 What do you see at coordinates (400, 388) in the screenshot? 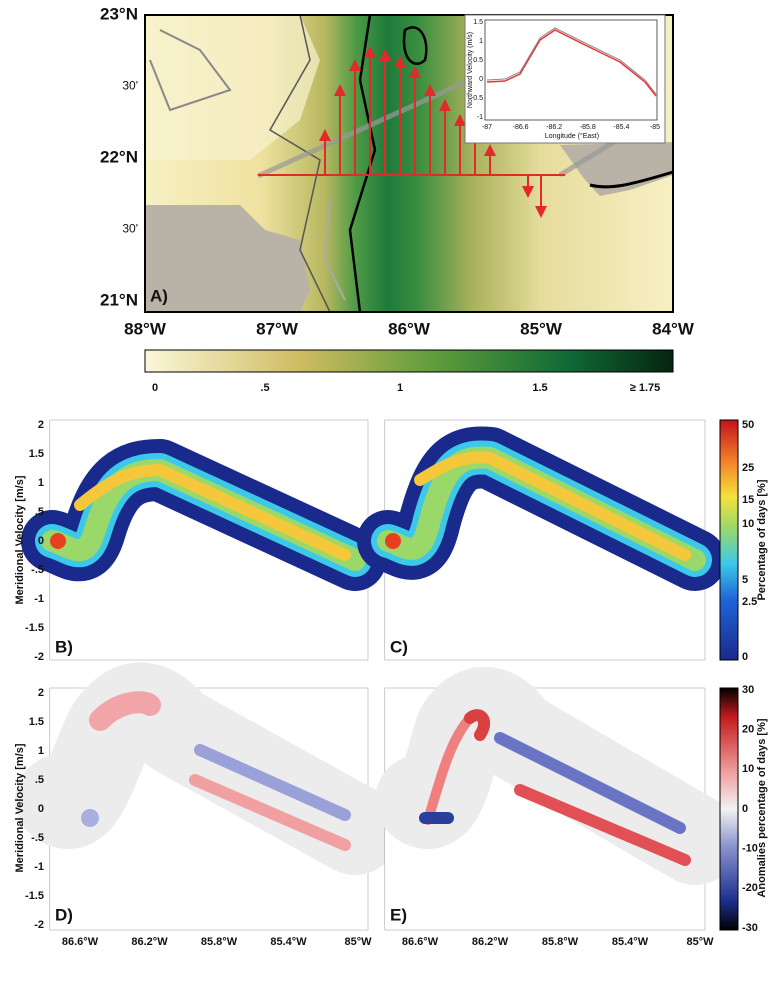
I see `colorbar-tick-label: 1` at bounding box center [400, 388].